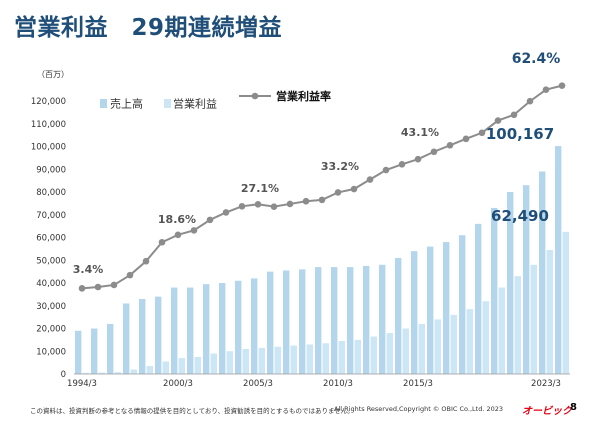 Image resolution: width=590 pixels, height=422 pixels. I want to click on y-tick-label: 30,000, so click(51, 307).